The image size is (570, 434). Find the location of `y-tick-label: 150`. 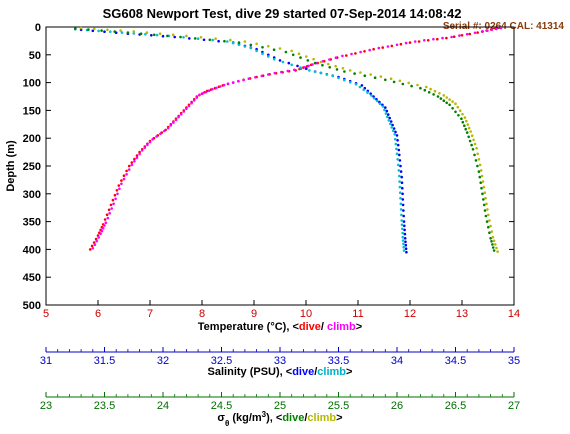

y-tick-label: 150 is located at coordinates (32, 111).